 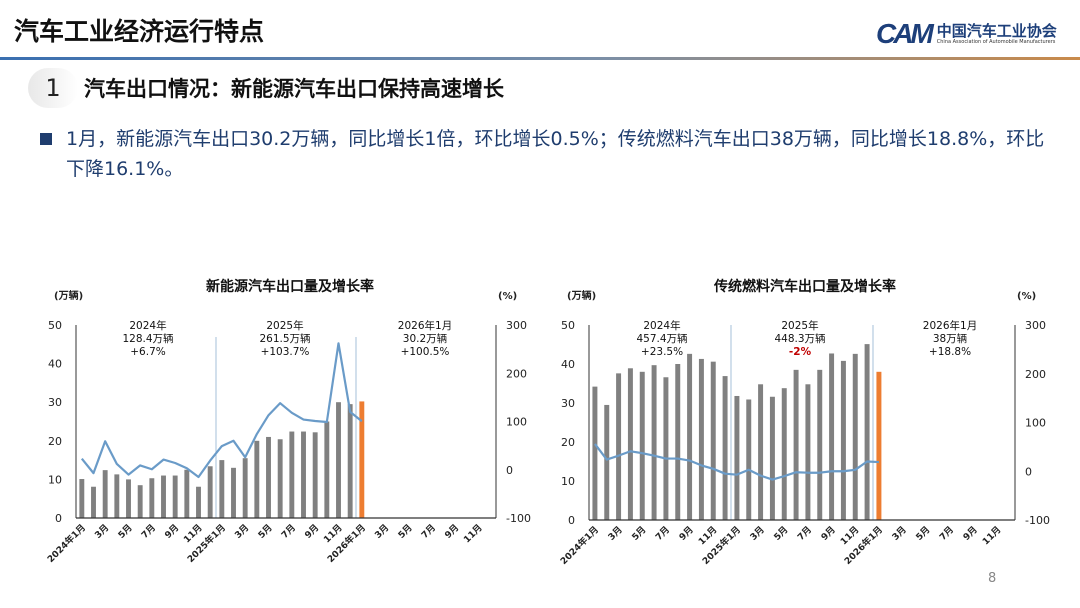 What do you see at coordinates (662, 352) in the screenshot?
I see `period-annotation: +23.5%` at bounding box center [662, 352].